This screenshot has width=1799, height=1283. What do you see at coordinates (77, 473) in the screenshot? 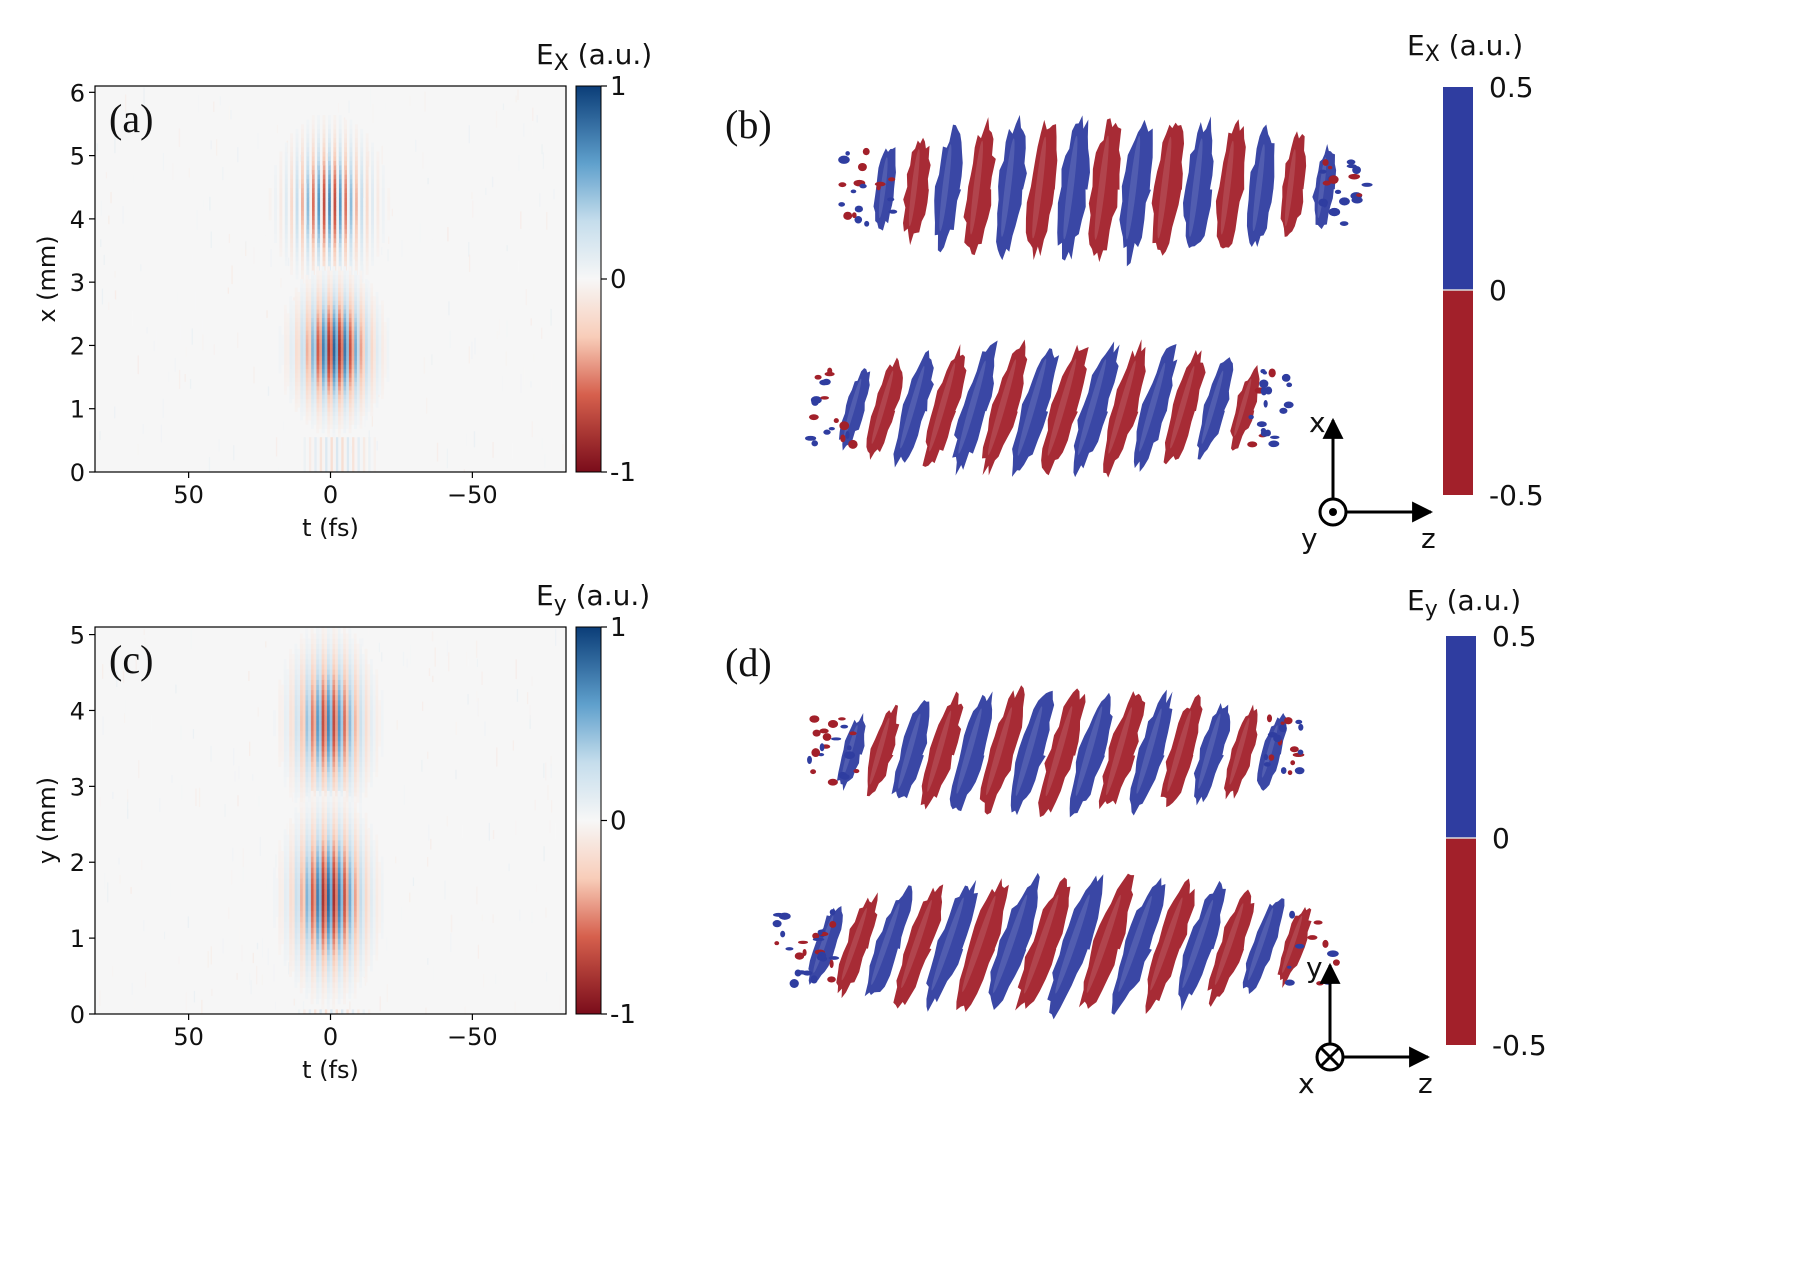
I see `y-tick-label: 0` at bounding box center [77, 473].